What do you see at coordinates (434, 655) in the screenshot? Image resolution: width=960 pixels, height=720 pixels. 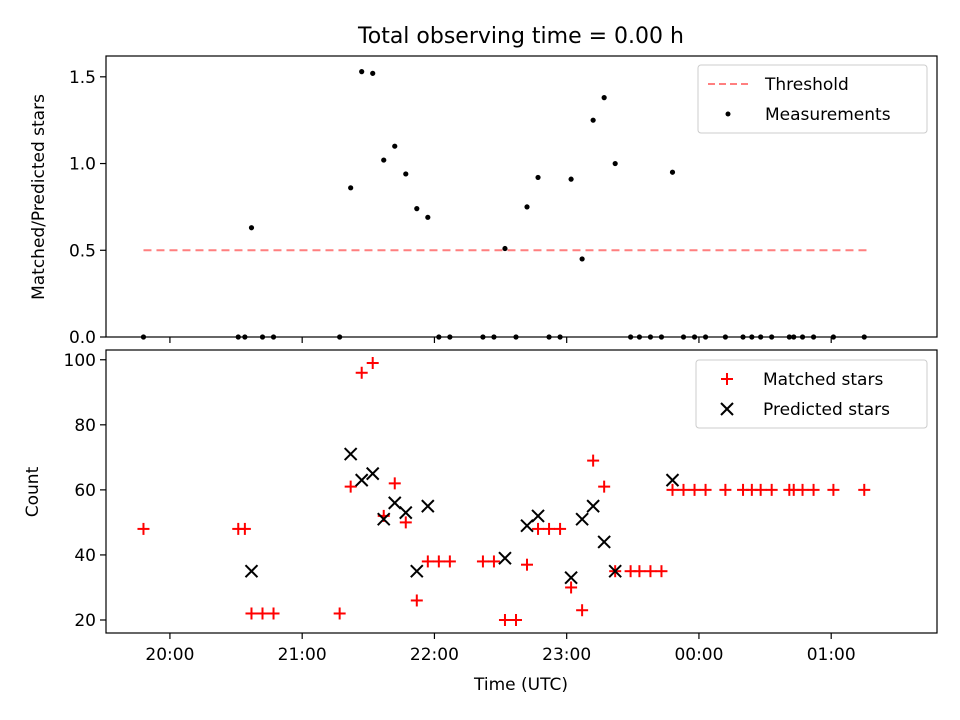 I see `x-tick-label: 22:00` at bounding box center [434, 655].